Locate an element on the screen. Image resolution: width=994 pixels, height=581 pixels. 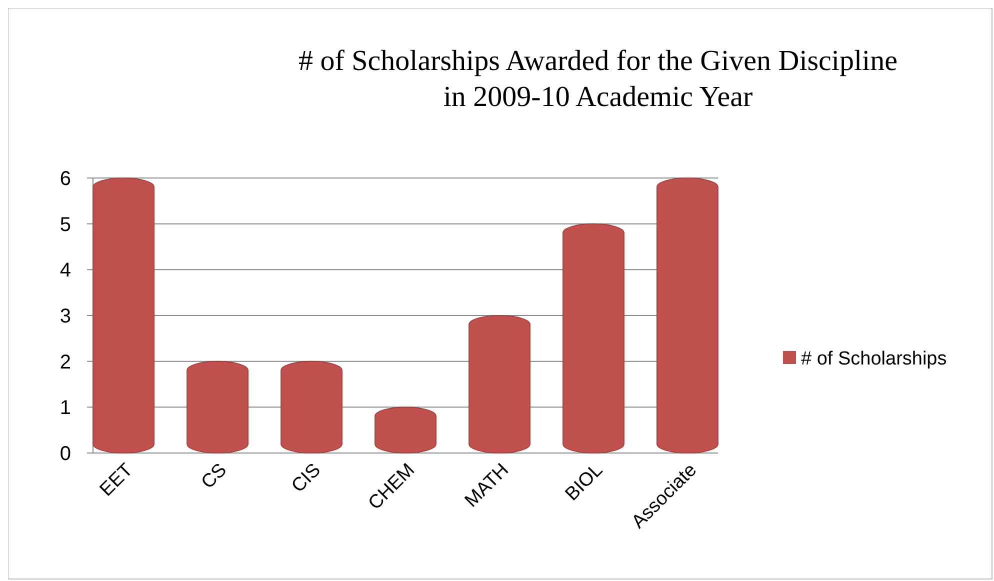
y-tick-label: 2 is located at coordinates (65, 362).